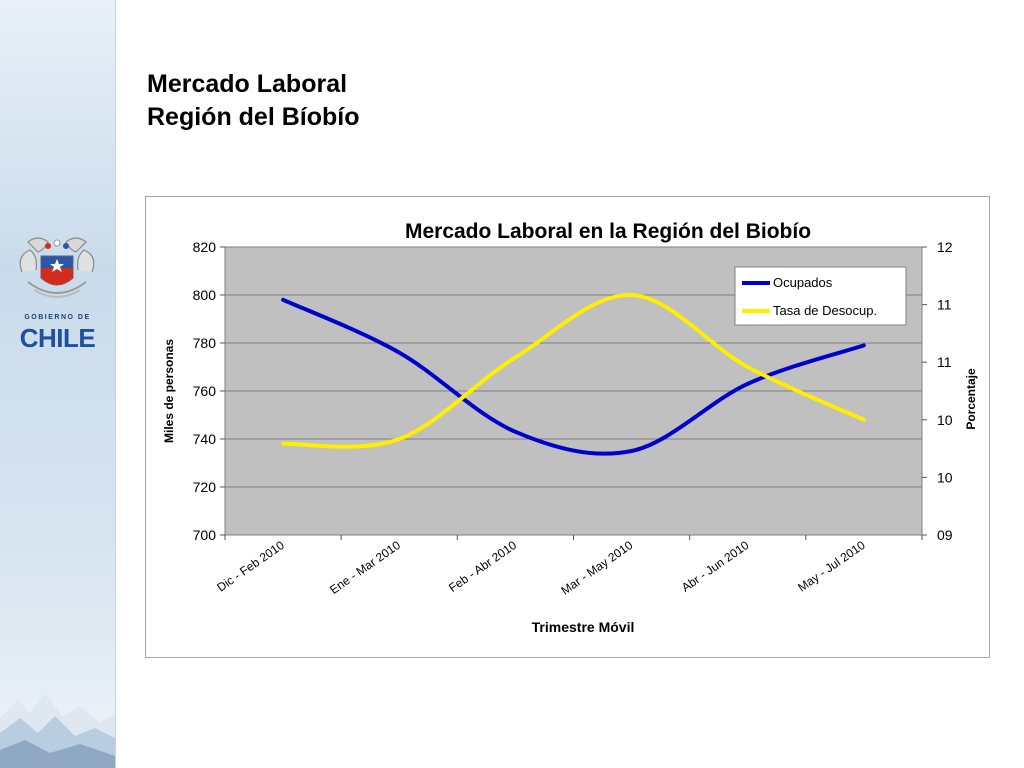 This screenshot has height=768, width=1024. Describe the element at coordinates (583, 627) in the screenshot. I see `x-axis-label: Trimestre Móvil` at that location.